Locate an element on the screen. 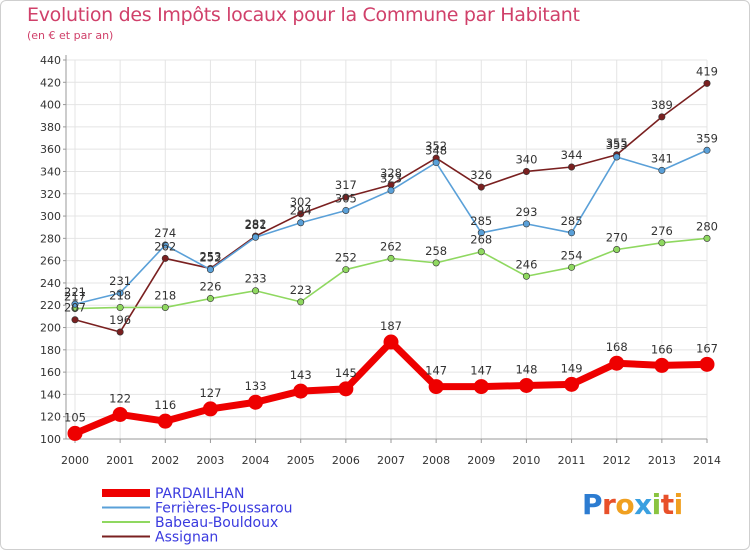  data-label: 145 is located at coordinates (346, 373).